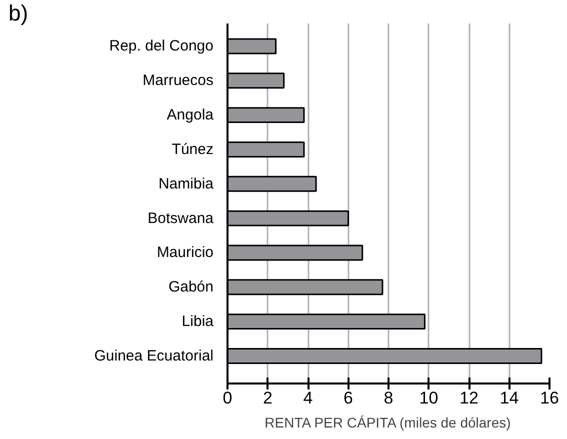 The image size is (567, 439). Describe the element at coordinates (161, 46) in the screenshot. I see `y-tick-label: Rep. del Congo` at that location.